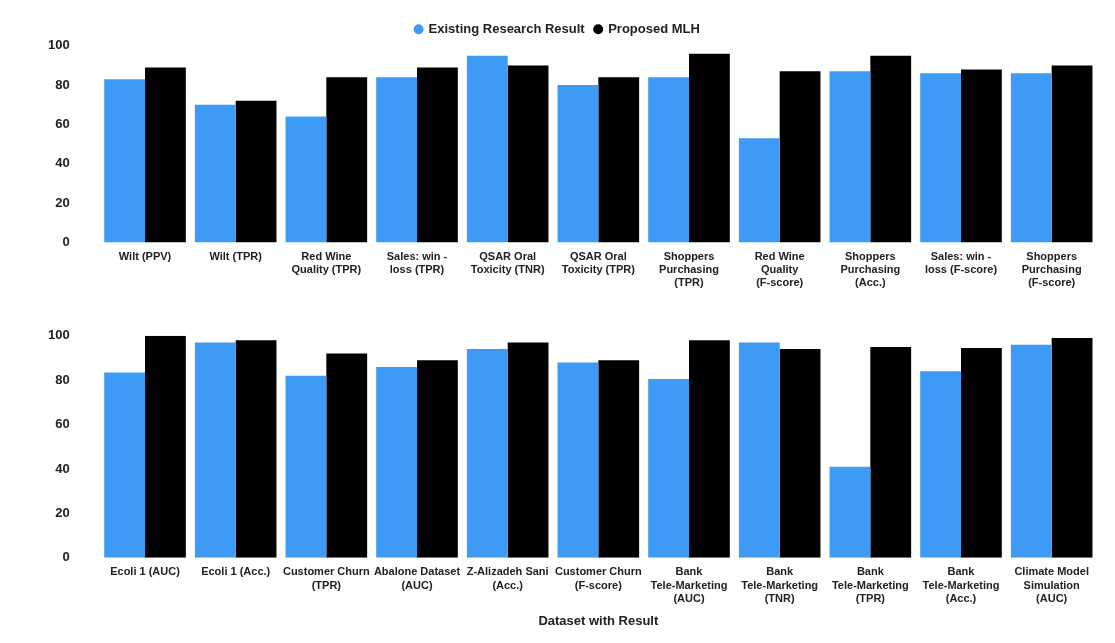  I want to click on legend-label: Existing Research Result, so click(507, 28).